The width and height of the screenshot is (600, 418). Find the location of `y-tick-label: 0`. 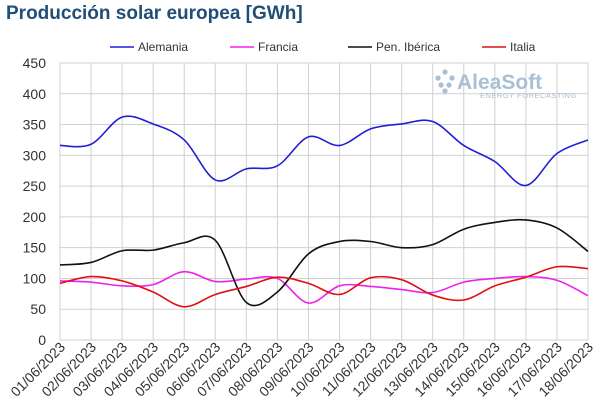

y-tick-label: 0 is located at coordinates (42, 340).